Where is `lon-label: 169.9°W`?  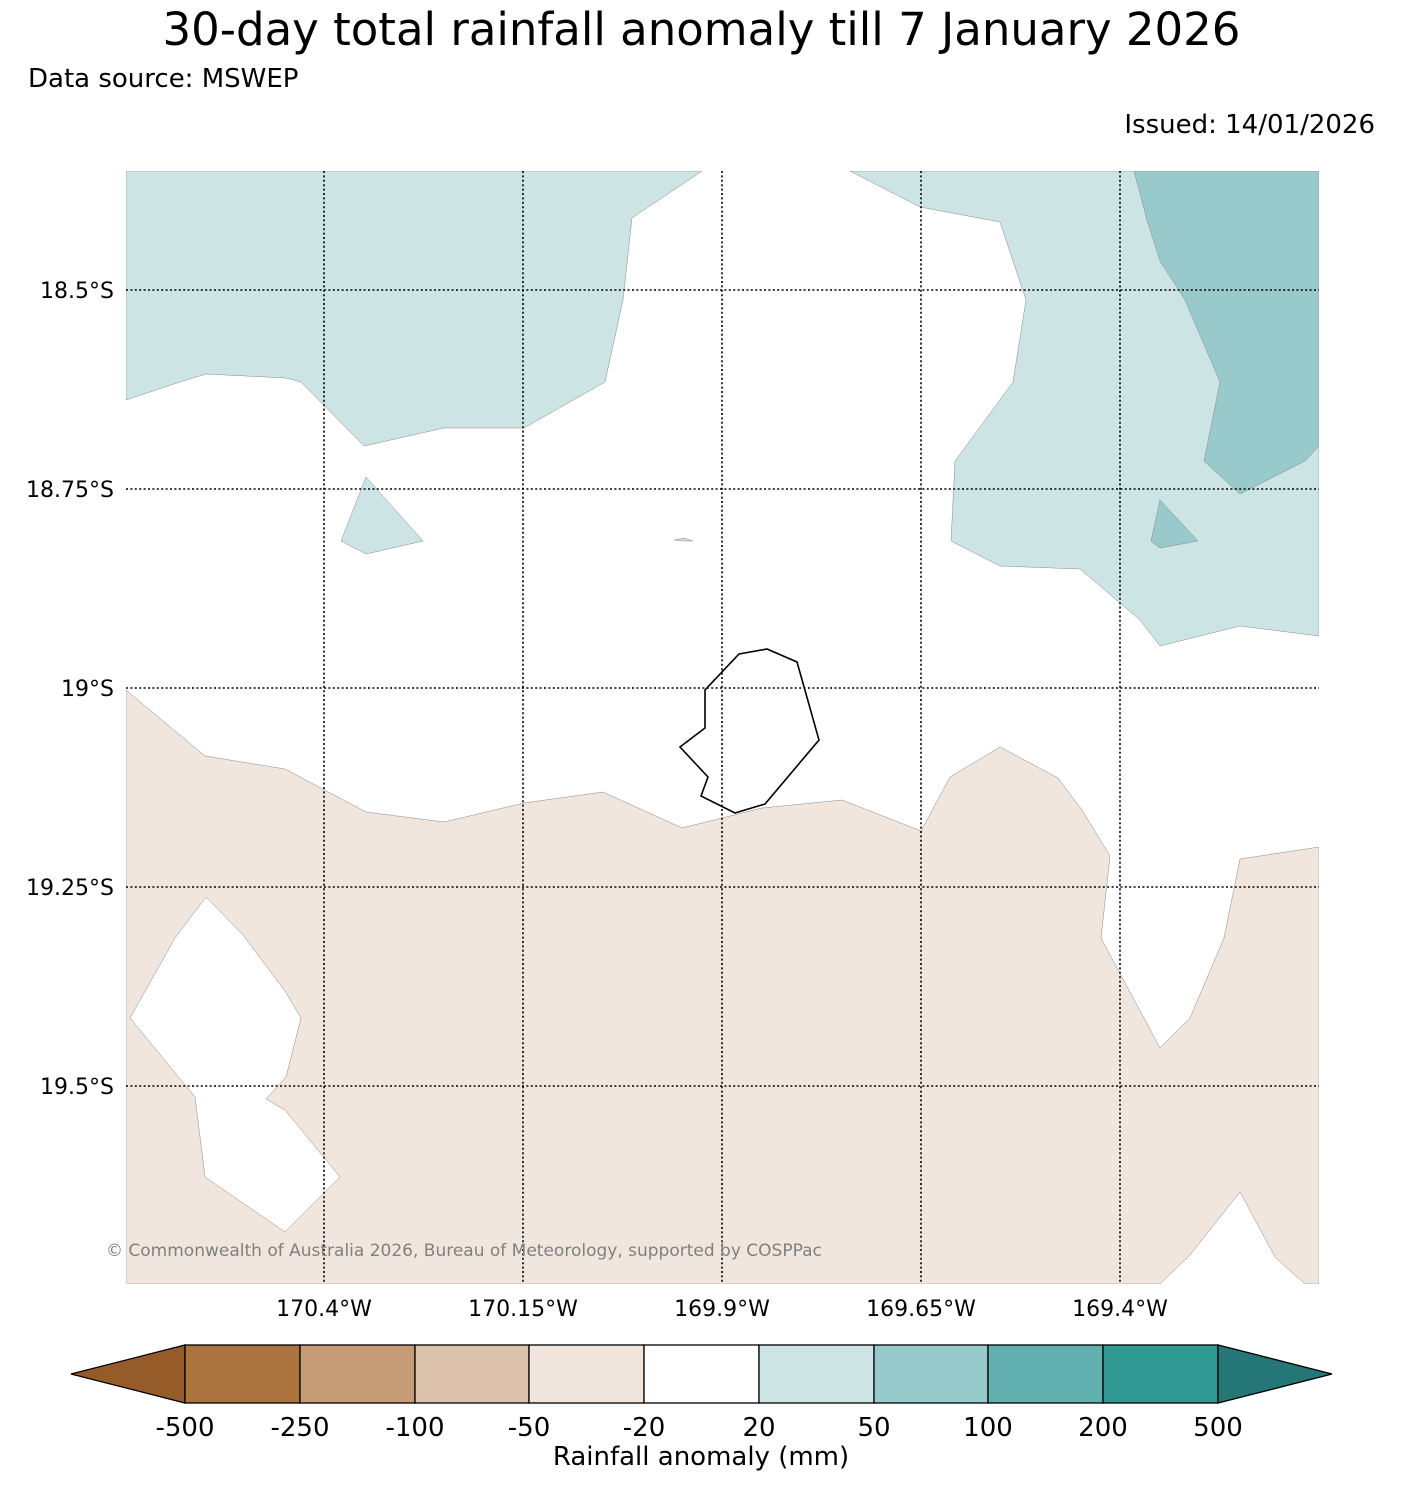 lon-label: 169.9°W is located at coordinates (722, 1309).